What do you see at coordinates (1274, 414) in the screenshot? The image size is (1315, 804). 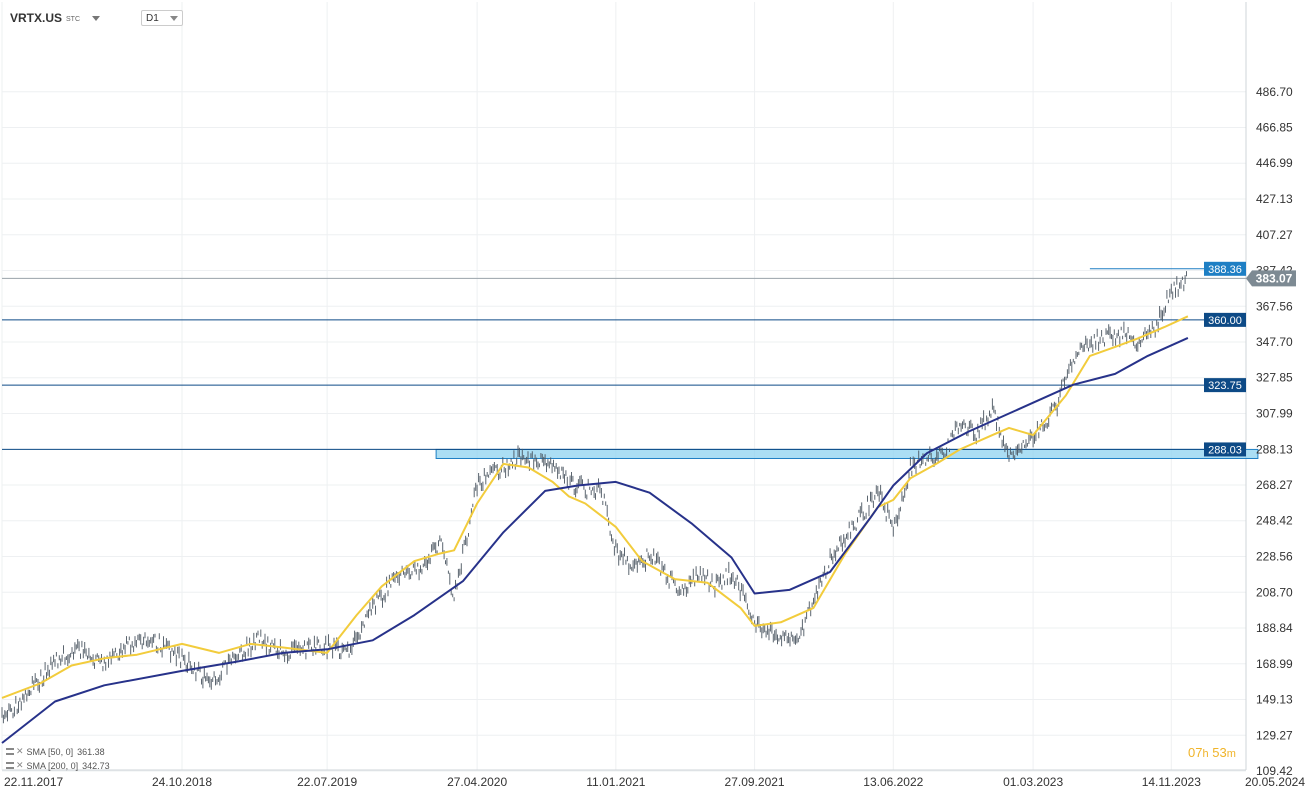 I see `y-tick-label: 307.99` at bounding box center [1274, 414].